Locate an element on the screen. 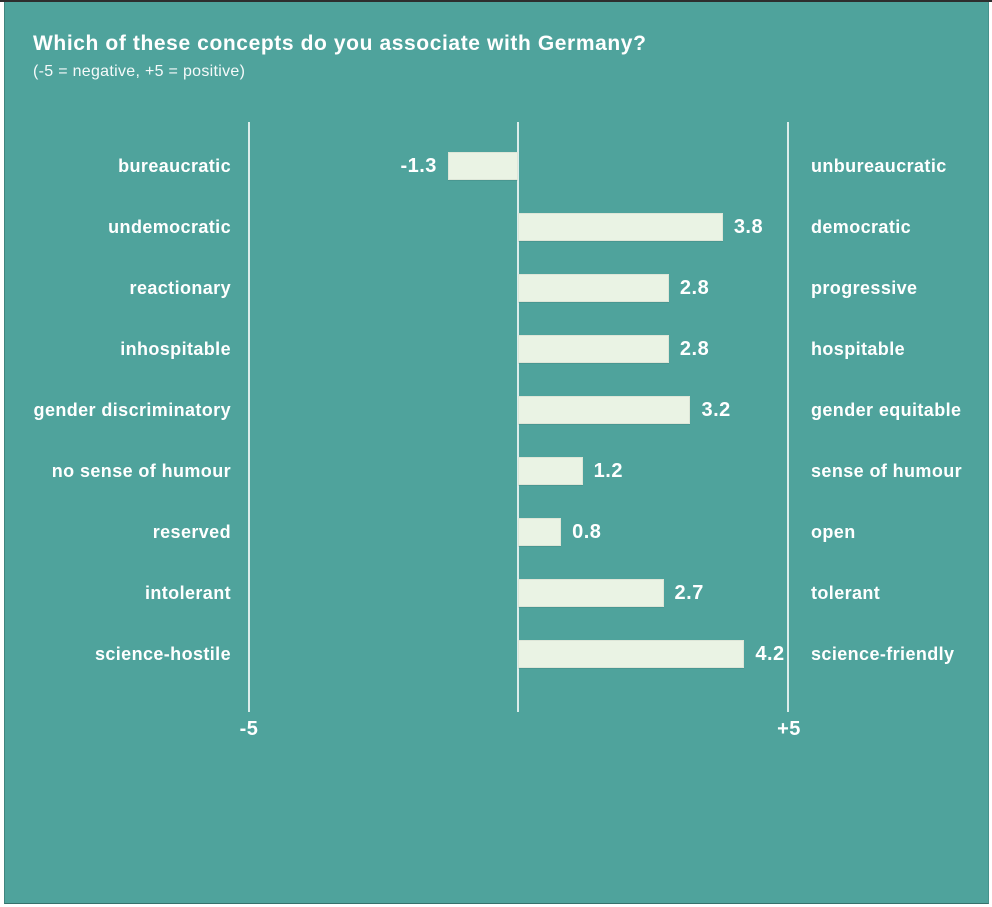 This screenshot has height=907, width=992. row-left-label: intolerant is located at coordinates (187, 593).